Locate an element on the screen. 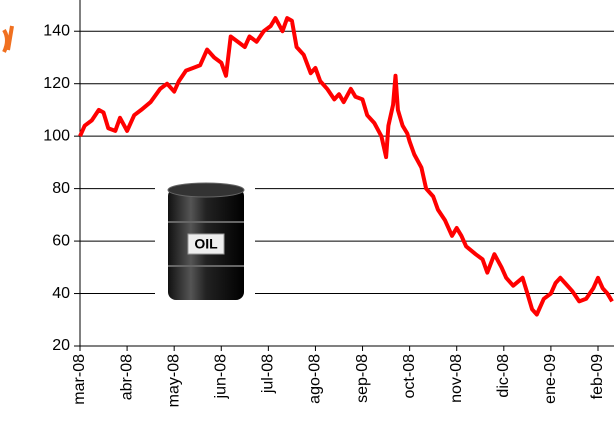 The image size is (614, 432). y-tick-label: 120 is located at coordinates (56, 83).